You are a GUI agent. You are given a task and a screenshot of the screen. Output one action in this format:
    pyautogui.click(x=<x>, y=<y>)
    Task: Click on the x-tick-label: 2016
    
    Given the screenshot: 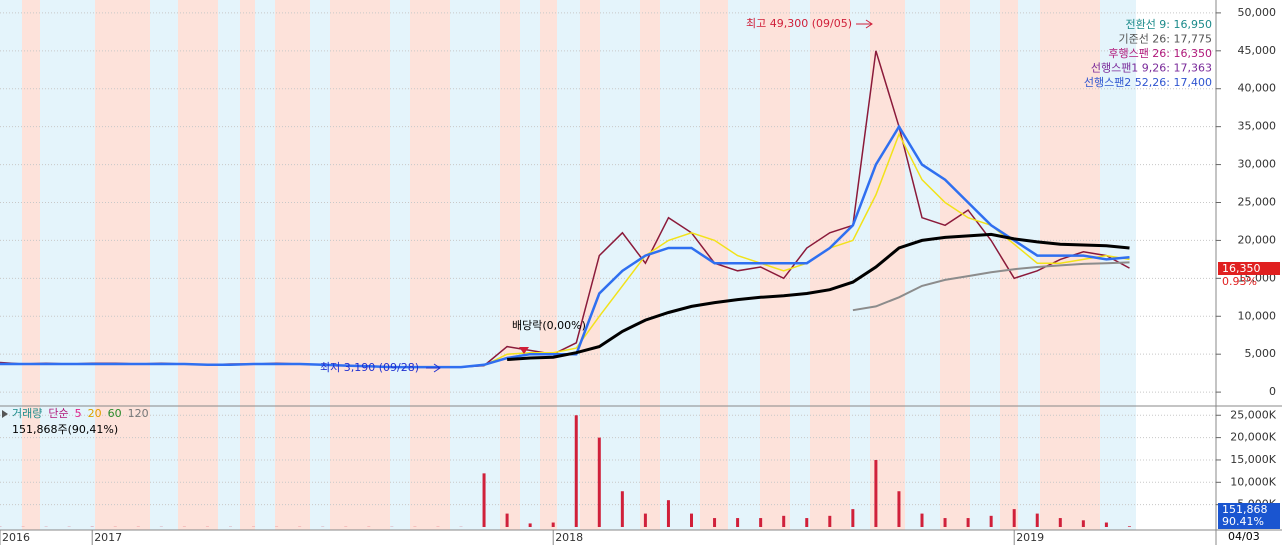 What is the action you would take?
    pyautogui.click(x=16, y=537)
    